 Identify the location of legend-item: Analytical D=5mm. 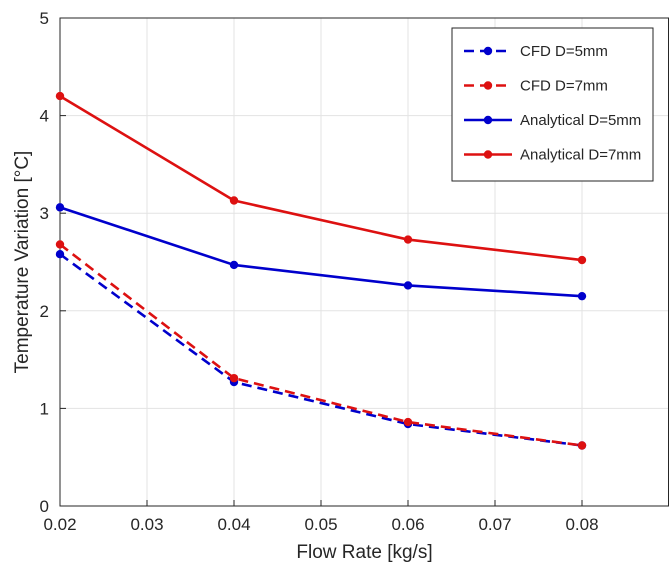
(552, 120).